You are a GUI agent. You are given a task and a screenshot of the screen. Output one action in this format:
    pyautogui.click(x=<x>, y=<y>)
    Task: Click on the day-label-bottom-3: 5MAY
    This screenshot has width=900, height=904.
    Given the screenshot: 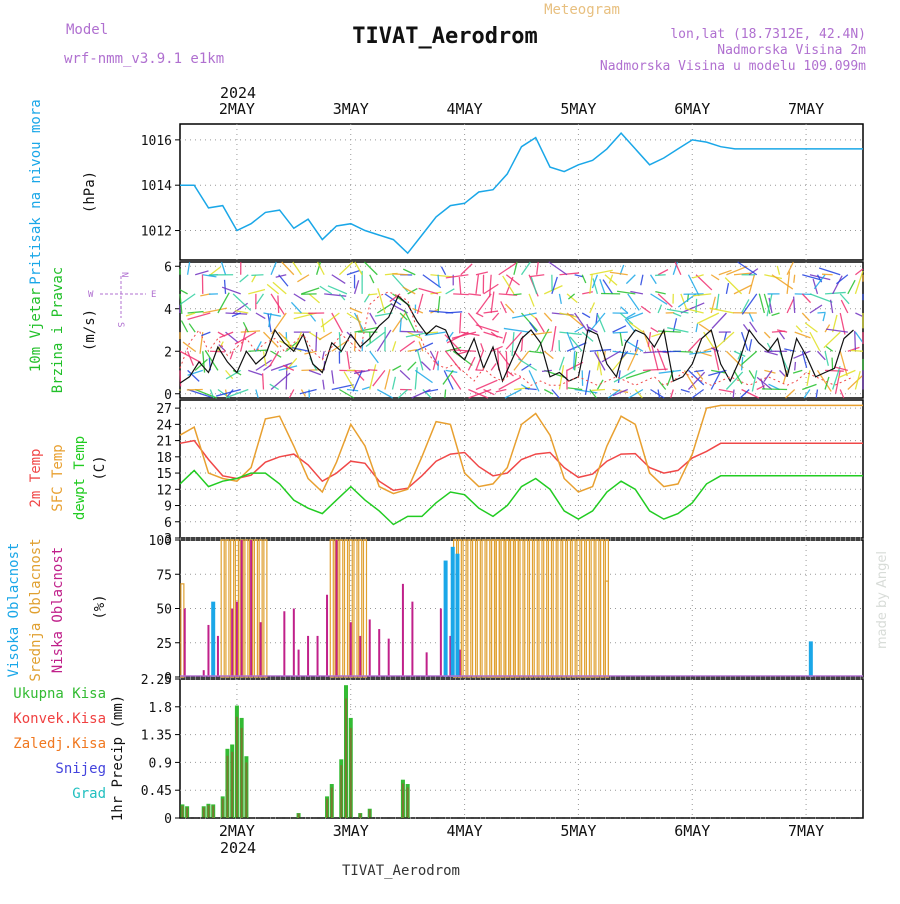 What is the action you would take?
    pyautogui.click(x=578, y=831)
    